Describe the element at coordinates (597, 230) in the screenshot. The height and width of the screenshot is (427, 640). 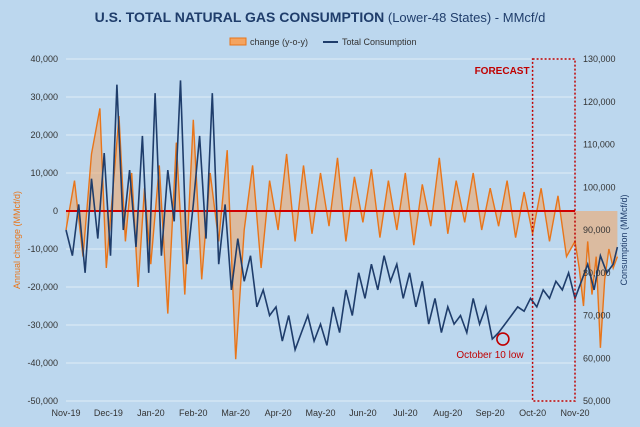
I see `right-tick-label: 90,000` at that location.